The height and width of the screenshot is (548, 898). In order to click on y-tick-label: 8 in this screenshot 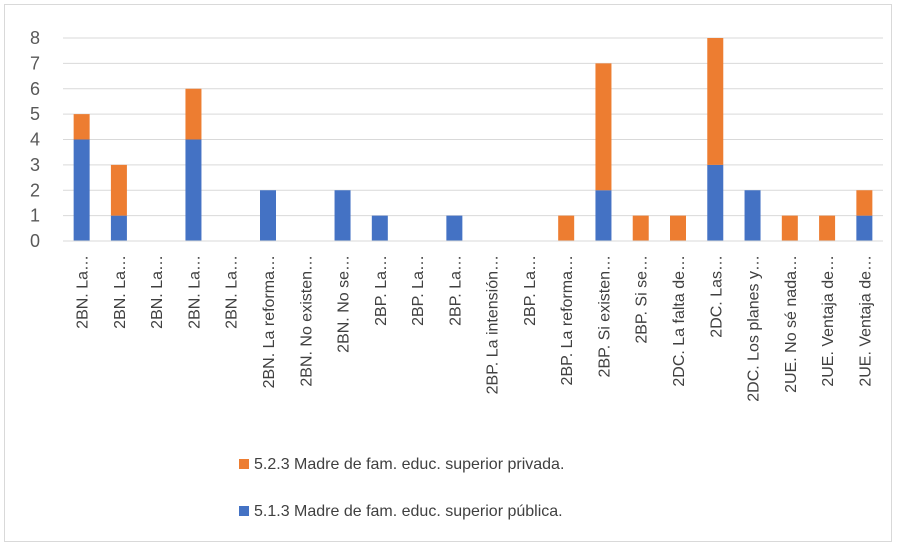, I will do `click(35, 38)`.